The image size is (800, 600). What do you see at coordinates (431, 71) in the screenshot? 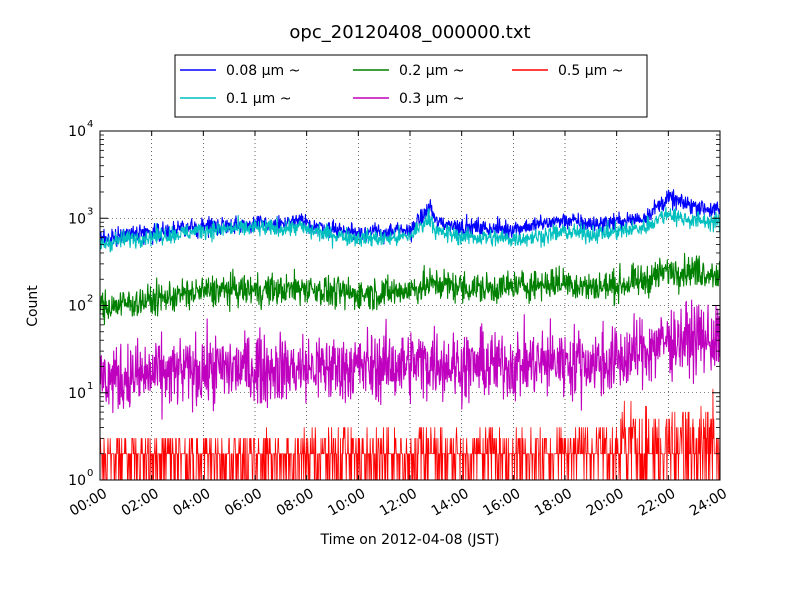
I see `legend-label: 0.2 μm ~` at bounding box center [431, 71].